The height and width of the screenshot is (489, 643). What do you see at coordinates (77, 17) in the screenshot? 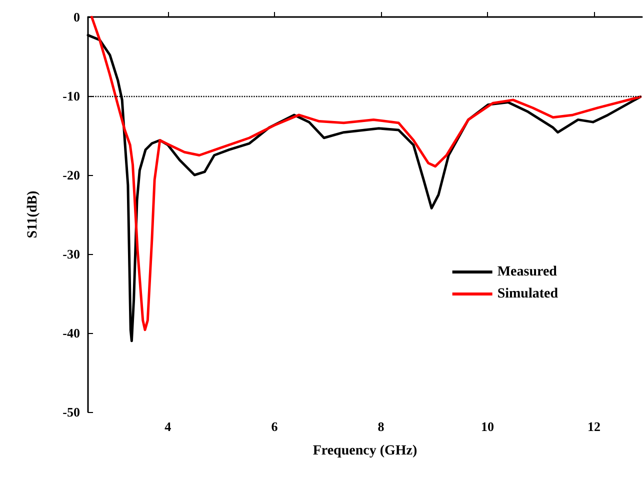
I see `y-tick-label: 0` at bounding box center [77, 17].